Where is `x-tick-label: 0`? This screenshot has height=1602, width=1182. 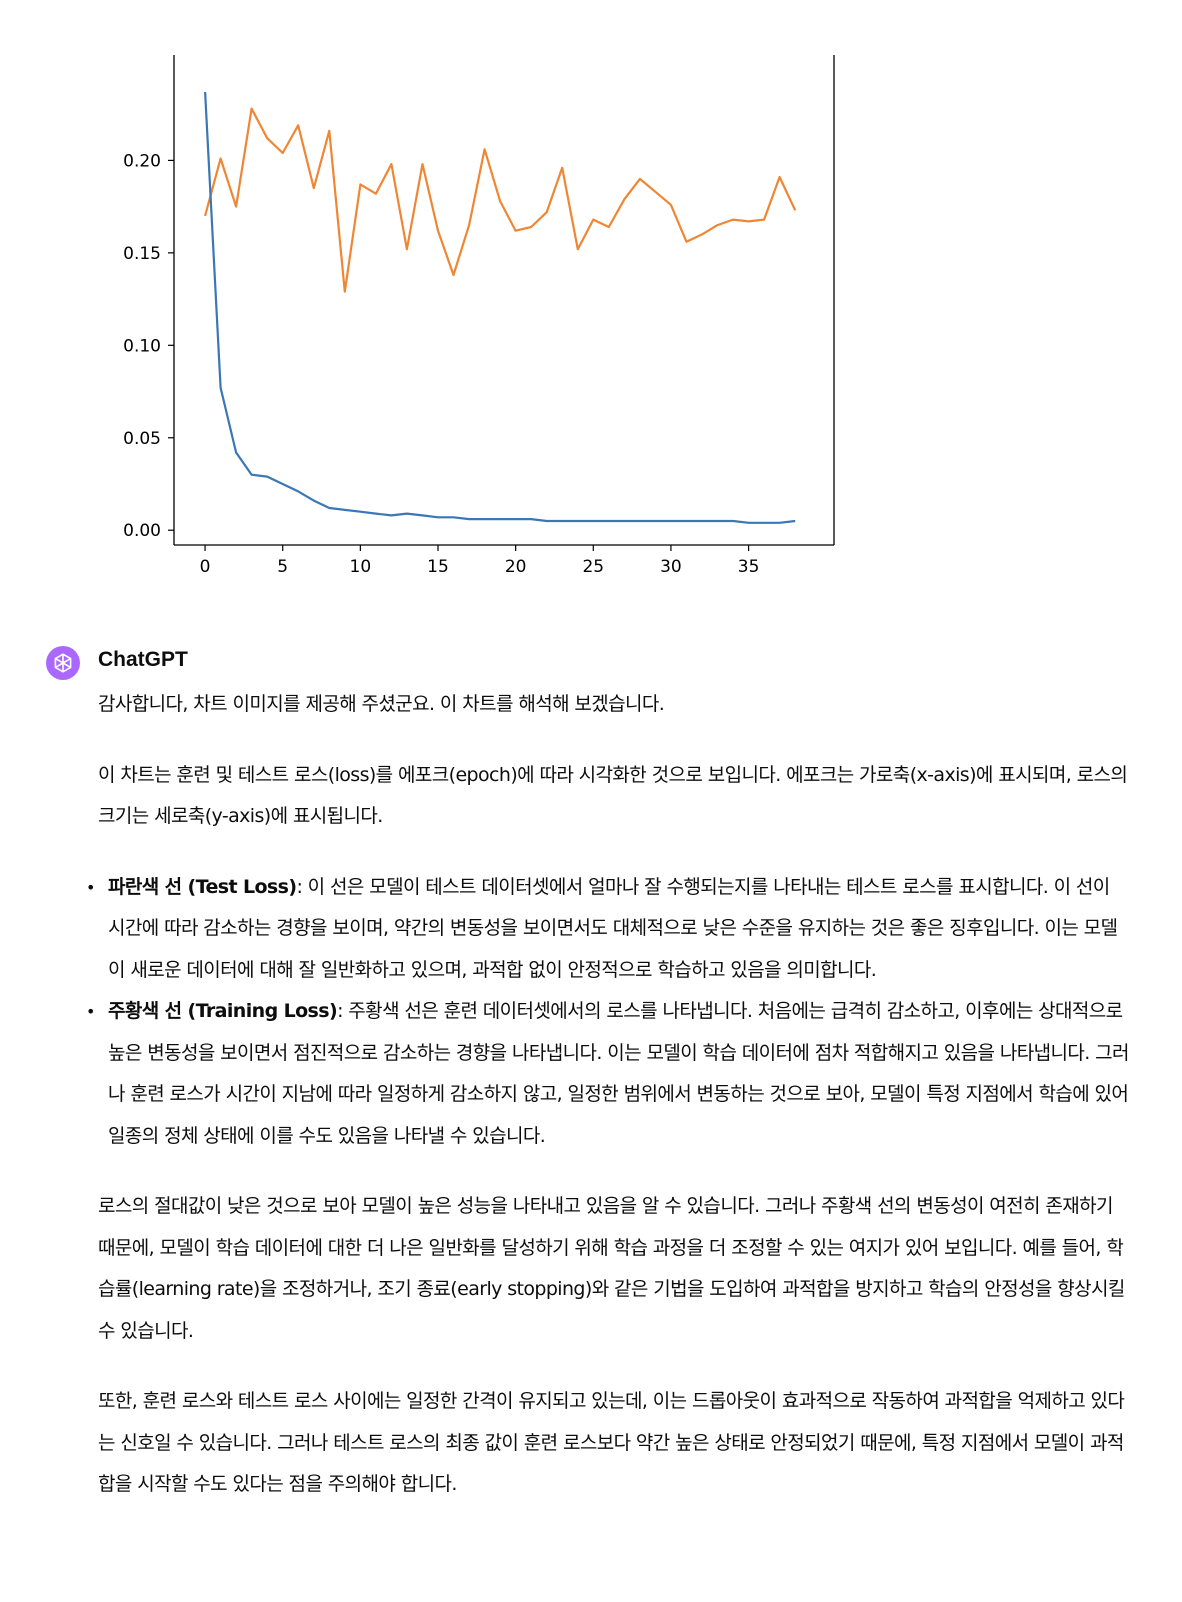 x-tick-label: 0 is located at coordinates (205, 567).